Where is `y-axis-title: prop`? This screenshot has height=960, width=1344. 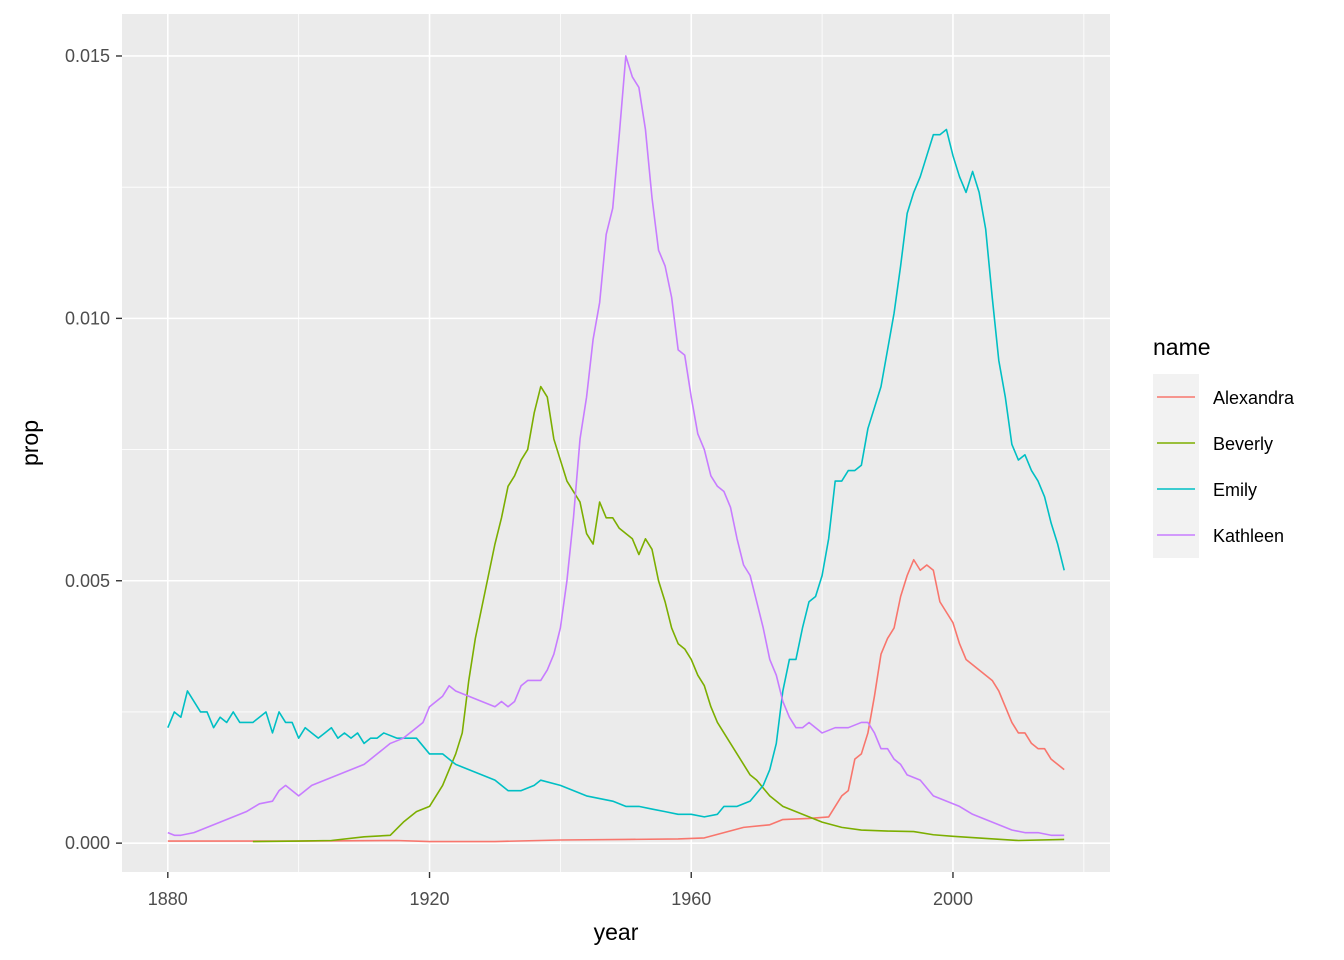 y-axis-title: prop is located at coordinates (30, 443).